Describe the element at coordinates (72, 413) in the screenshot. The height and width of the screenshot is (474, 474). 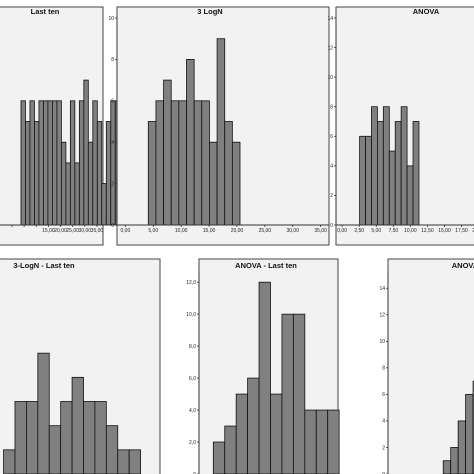
I see `plot-area` at that location.